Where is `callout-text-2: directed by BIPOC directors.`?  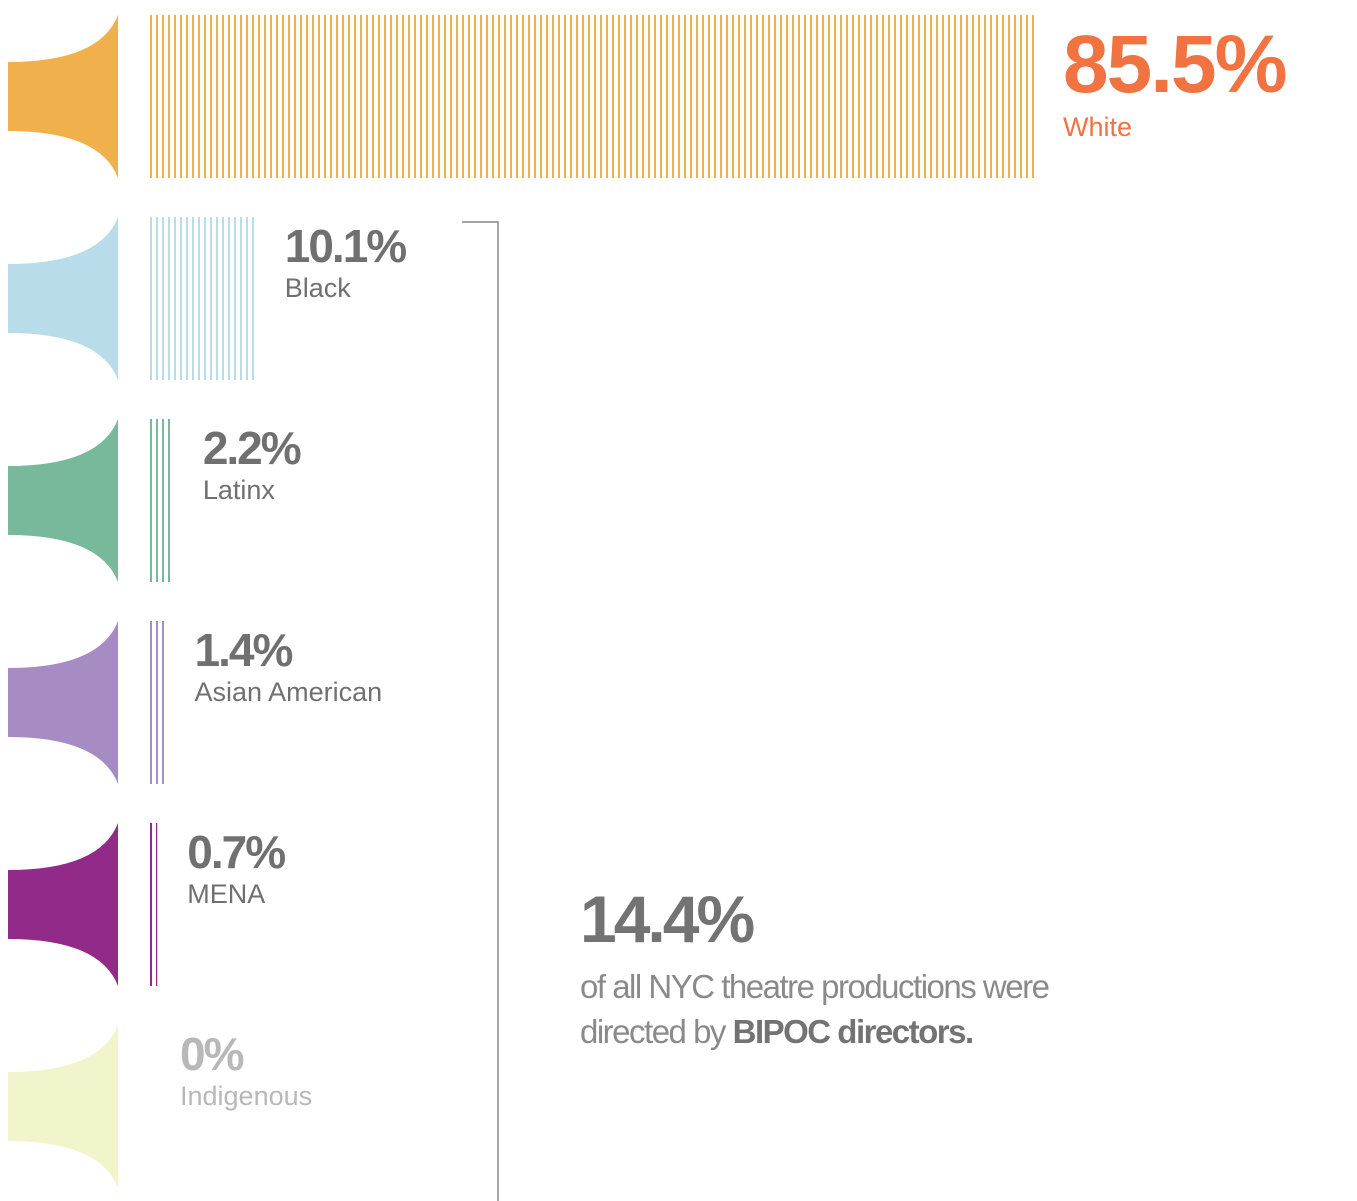 callout-text-2: directed by BIPOC directors. is located at coordinates (776, 1031).